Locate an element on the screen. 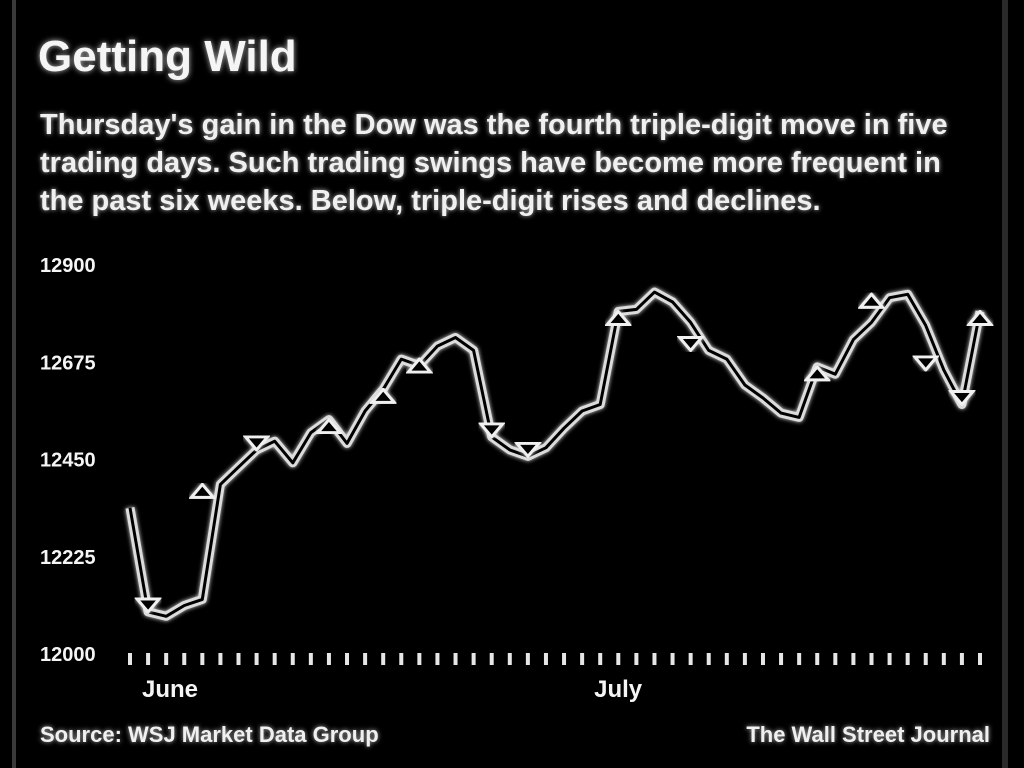 This screenshot has height=768, width=1024. y-tick-label-12675: 12675 is located at coordinates (68, 363).